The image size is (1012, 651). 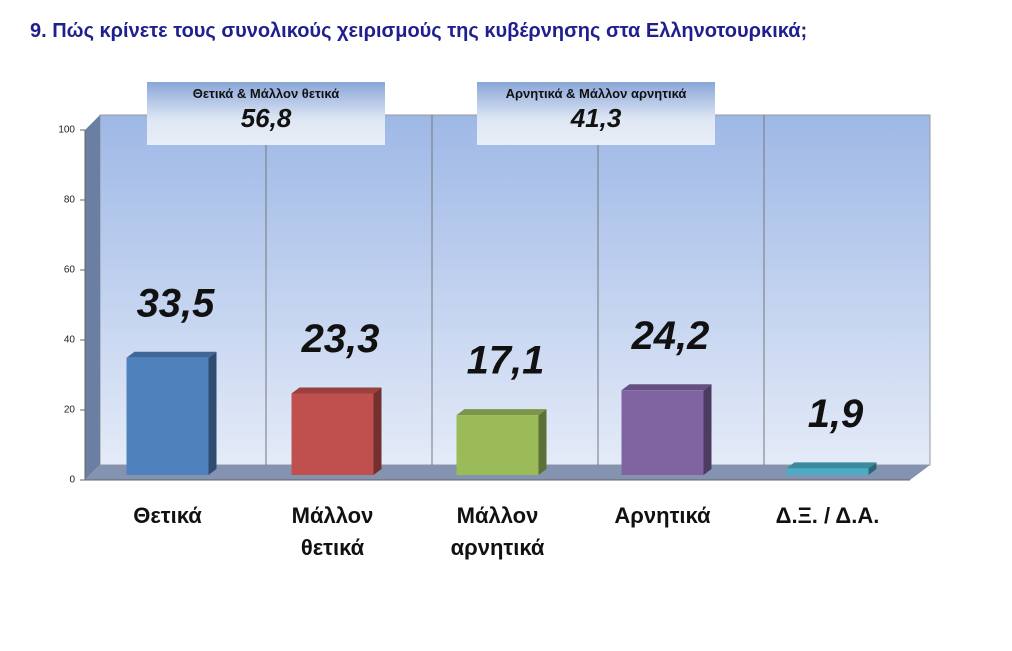 What do you see at coordinates (836, 414) in the screenshot?
I see `value-label: 1,9` at bounding box center [836, 414].